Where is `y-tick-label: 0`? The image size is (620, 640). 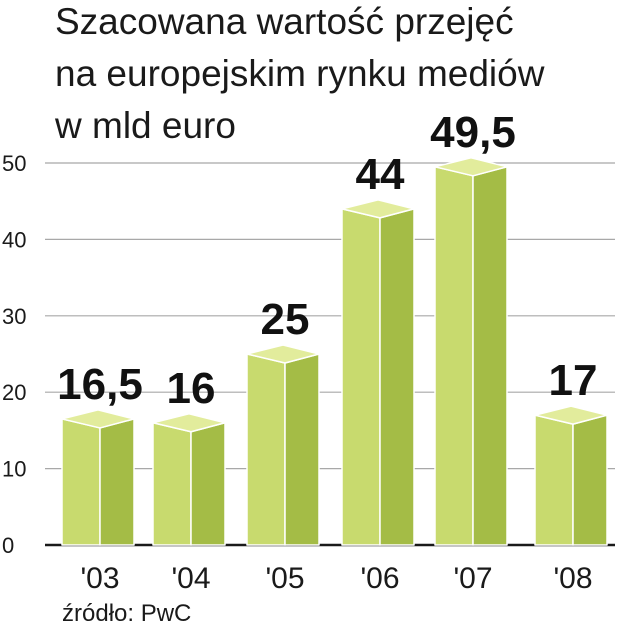
y-tick-label: 0 is located at coordinates (8, 545).